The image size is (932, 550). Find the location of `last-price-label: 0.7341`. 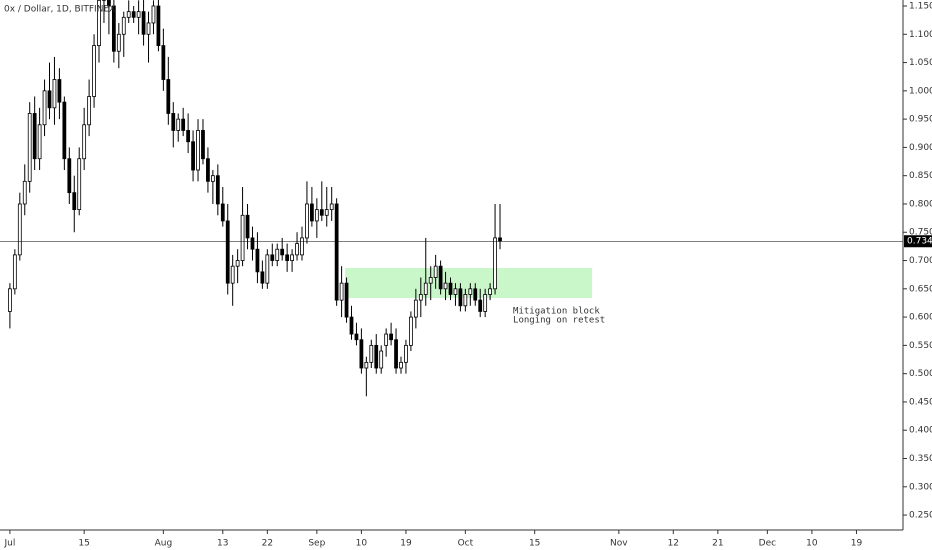

last-price-label: 0.7341 is located at coordinates (919, 242).